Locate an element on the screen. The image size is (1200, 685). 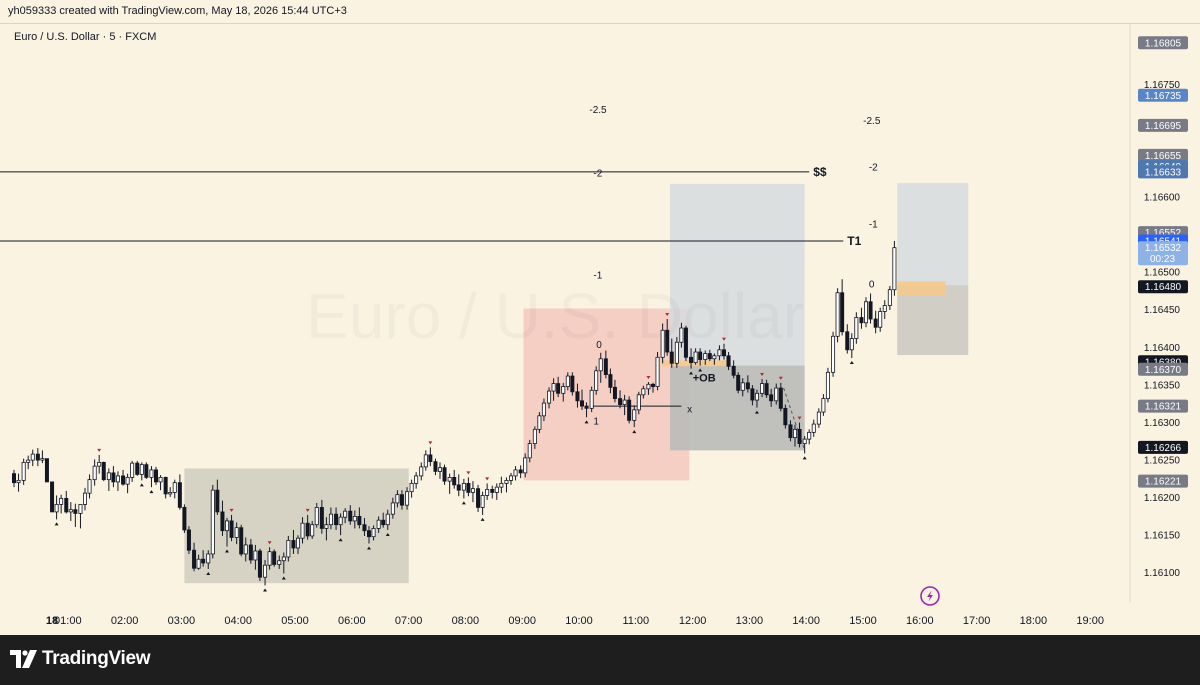
time-tick-label: 05:00 is located at coordinates (295, 621).